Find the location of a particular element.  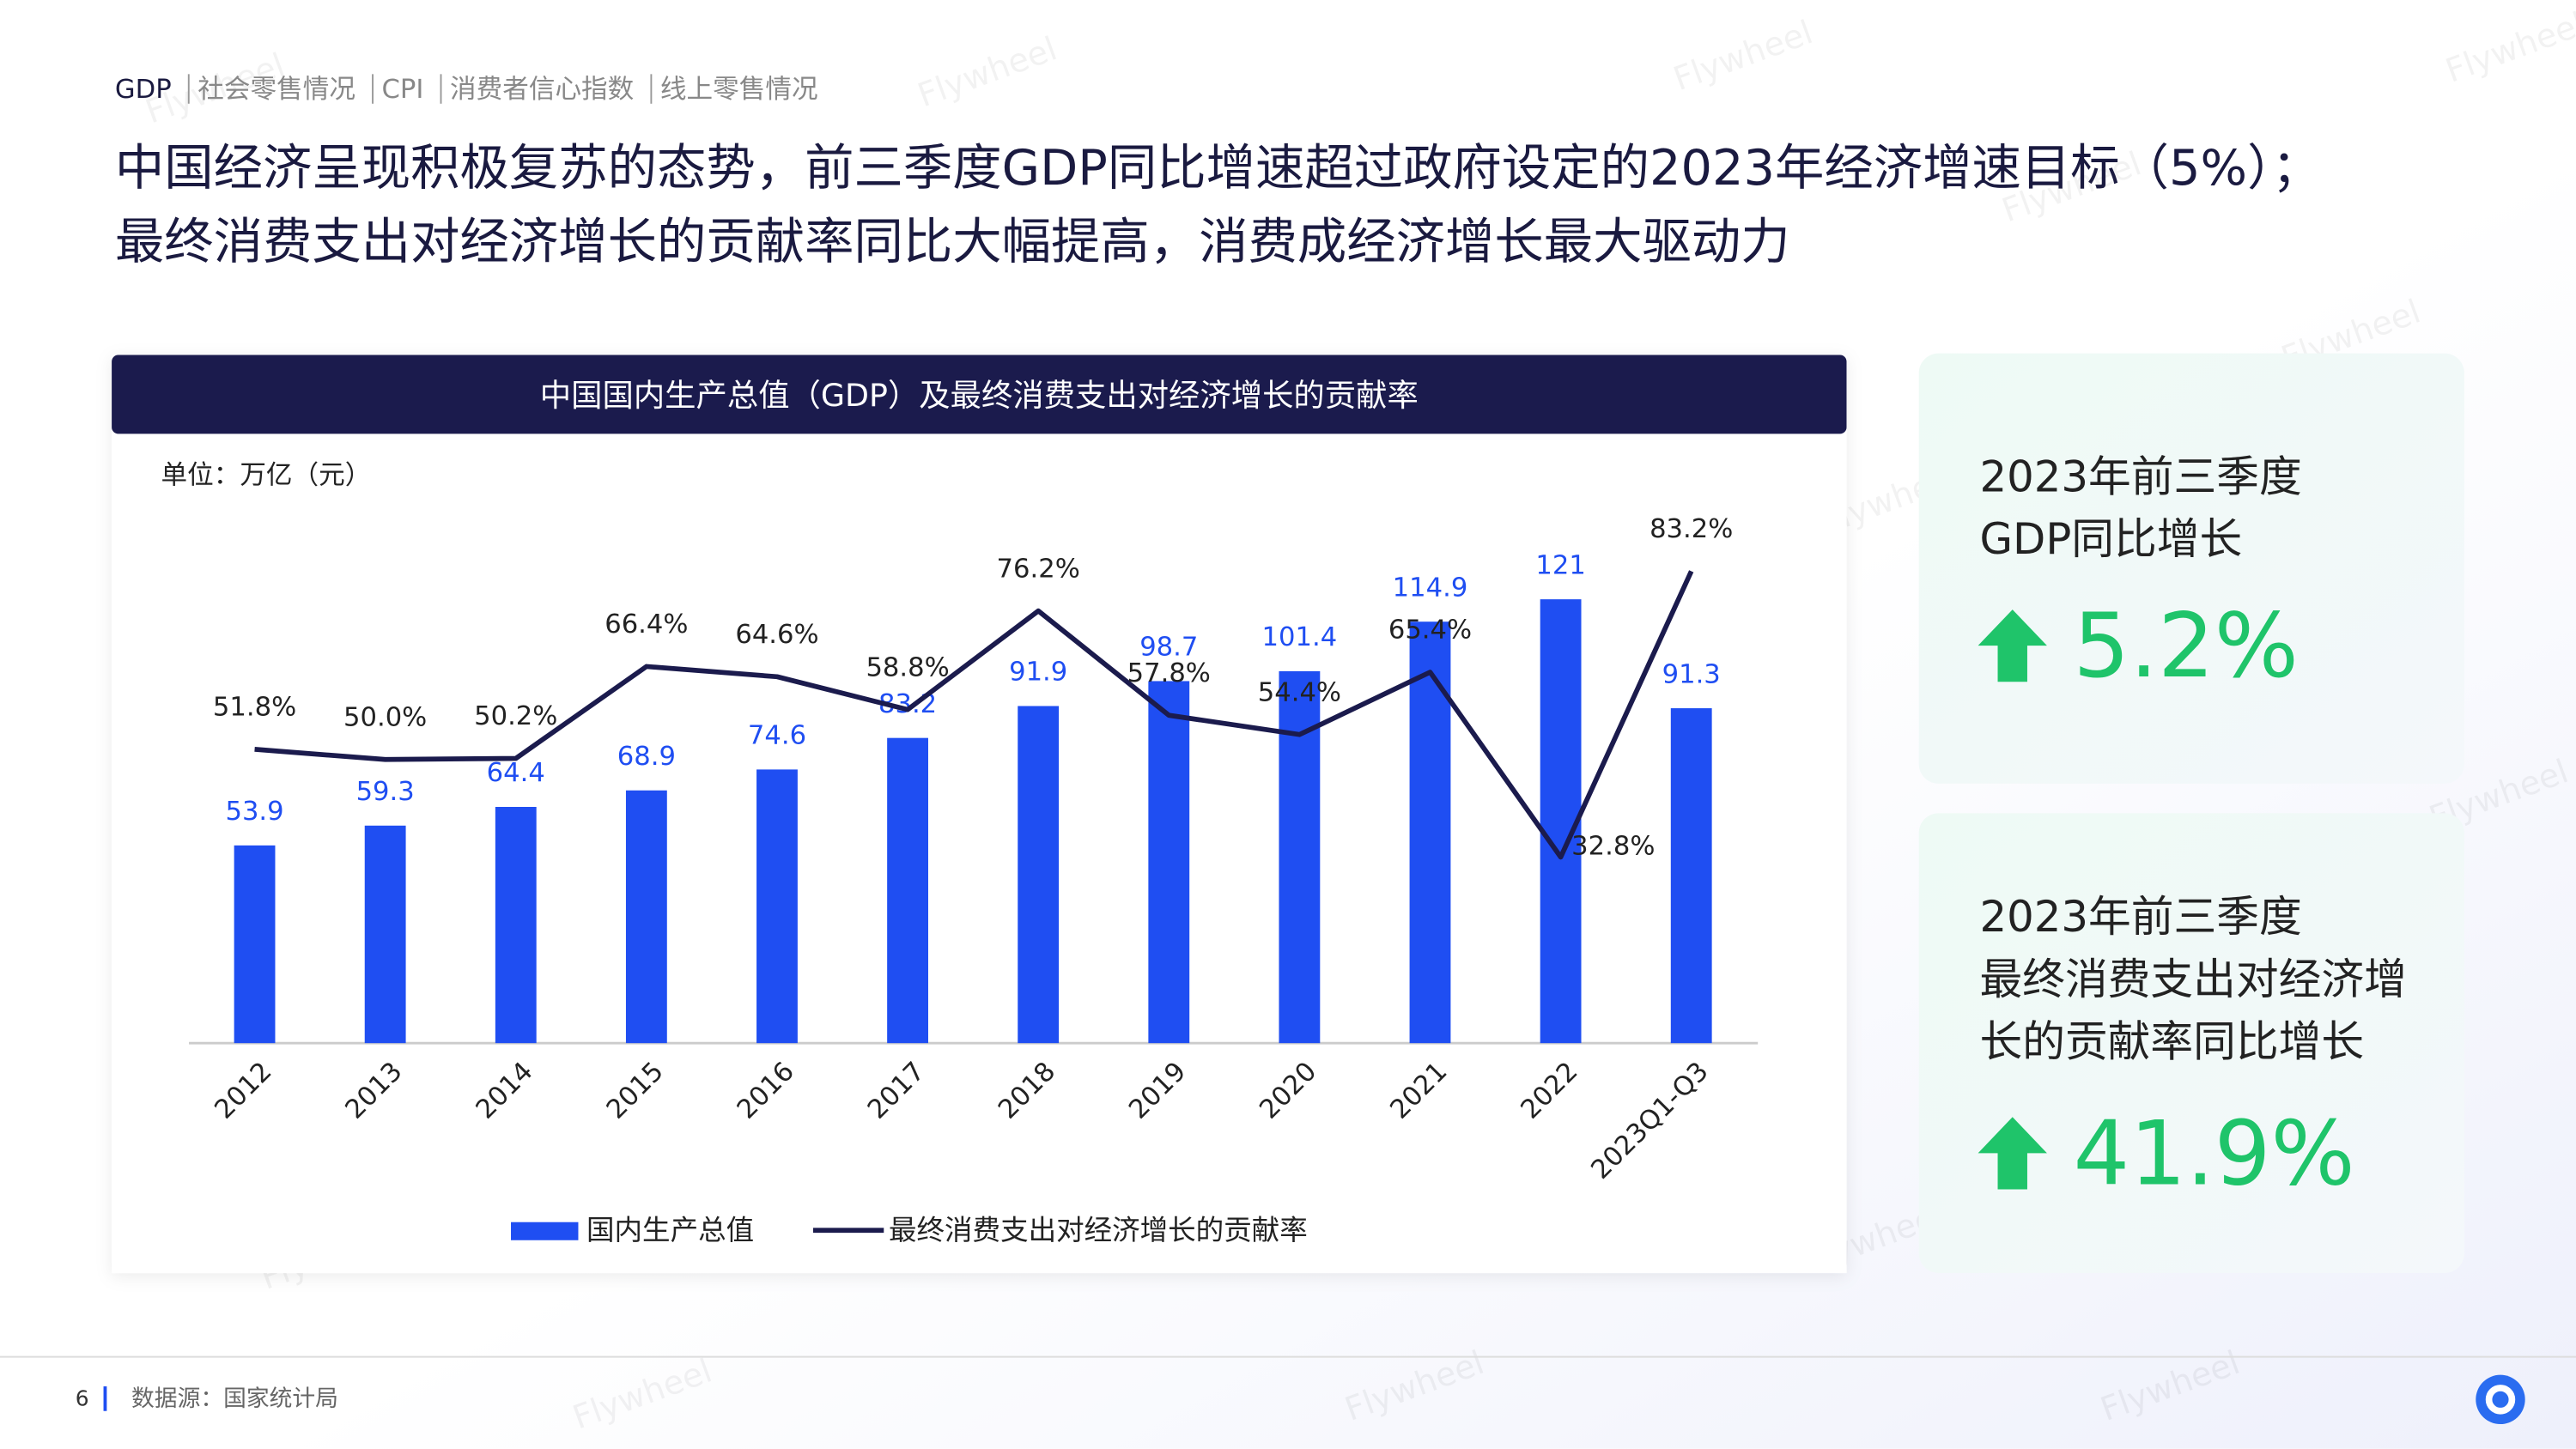

kpi-label: GDP同比增长 is located at coordinates (2111, 539).